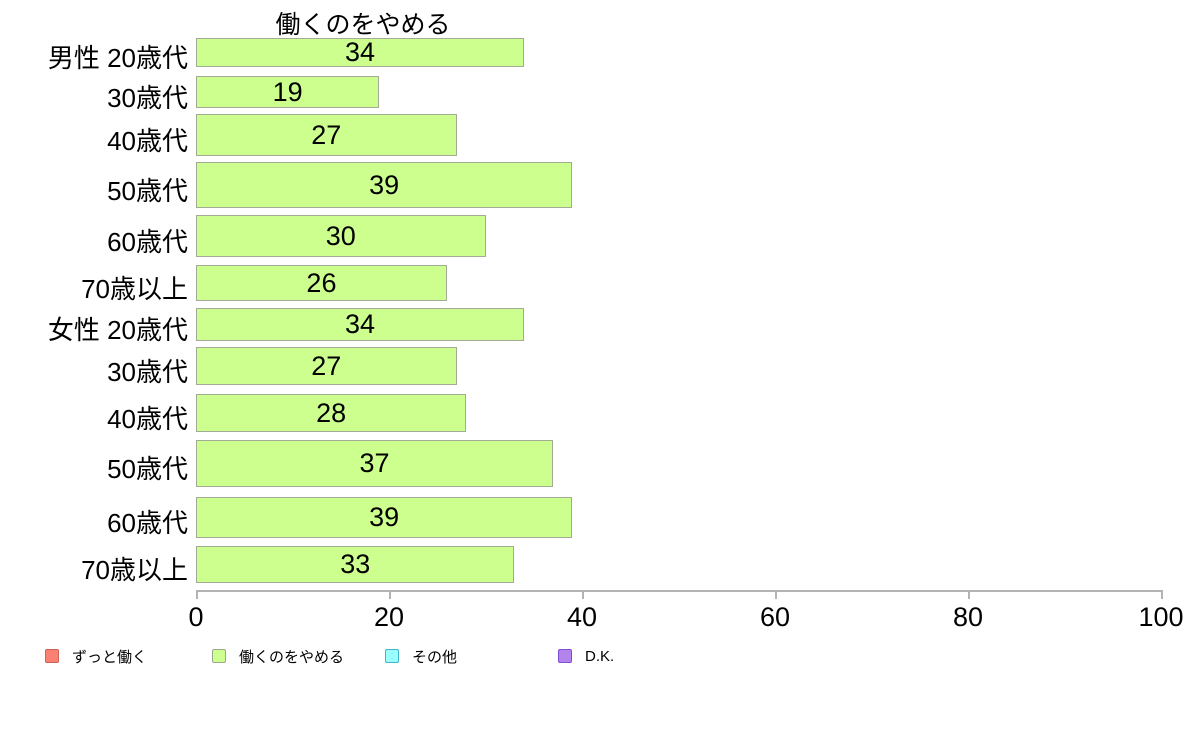 This screenshot has height=736, width=1188. Describe the element at coordinates (389, 617) in the screenshot. I see `x-axis-tick-label: 20` at that location.